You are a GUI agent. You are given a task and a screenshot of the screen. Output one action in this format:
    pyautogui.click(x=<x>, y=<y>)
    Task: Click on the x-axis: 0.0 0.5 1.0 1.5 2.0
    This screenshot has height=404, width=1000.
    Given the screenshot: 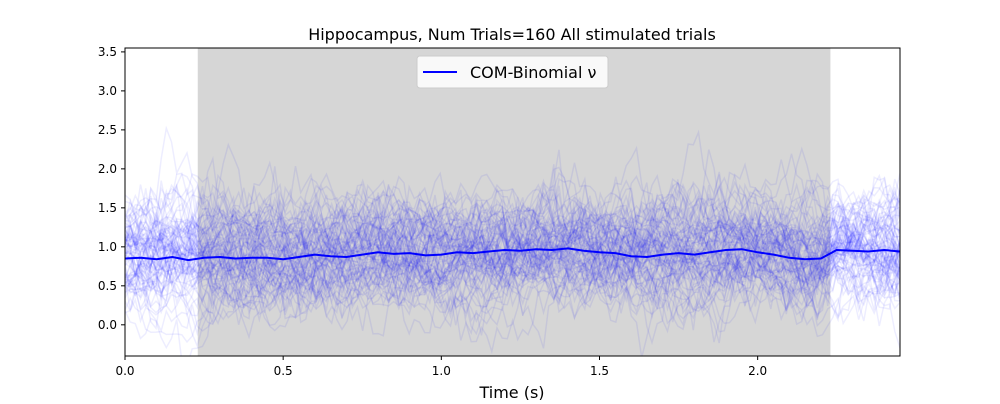 What is the action you would take?
    pyautogui.click(x=441, y=367)
    